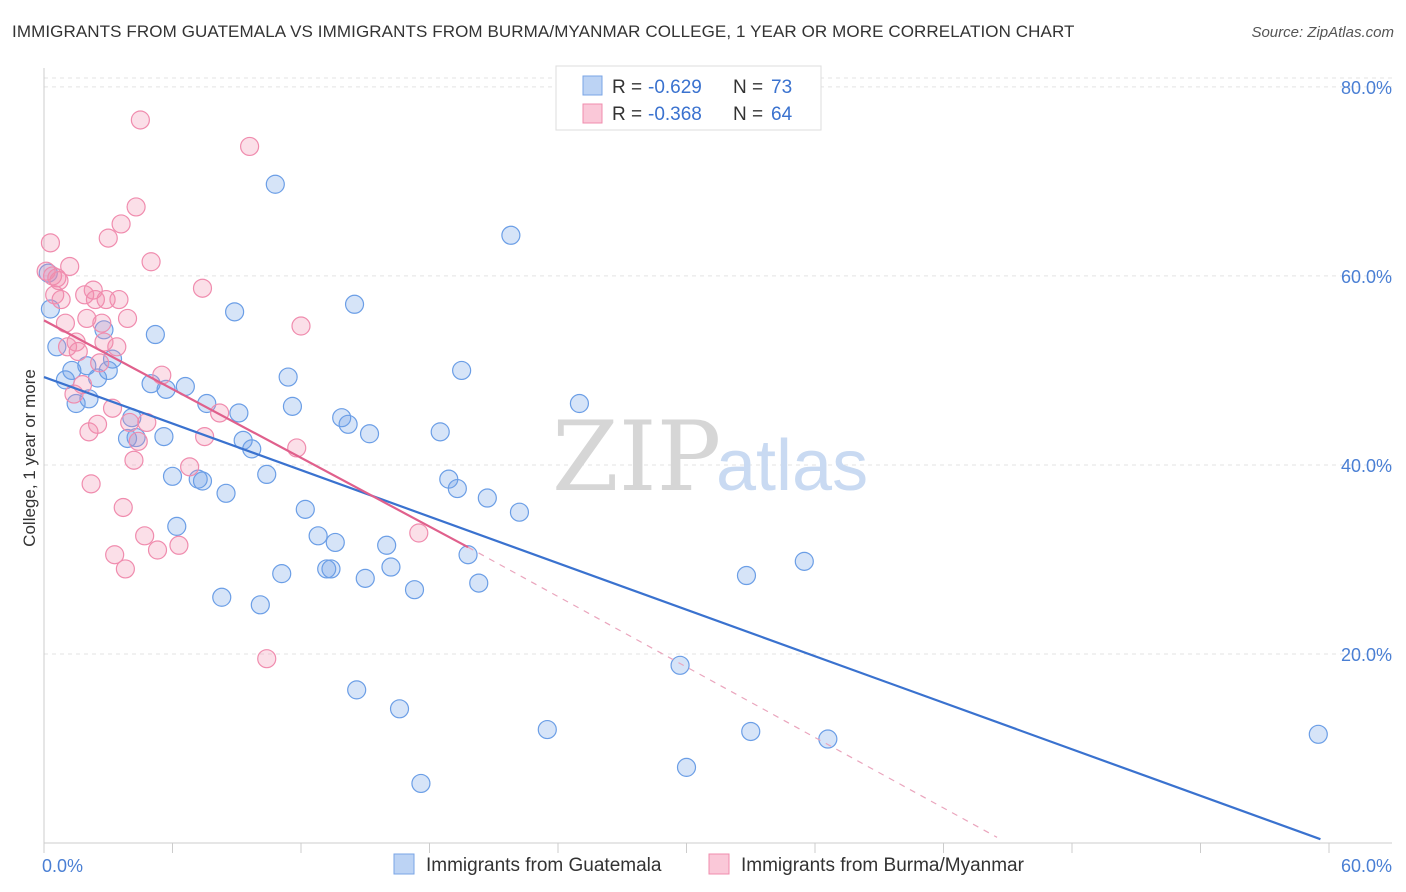 The height and width of the screenshot is (892, 1406). What do you see at coordinates (636, 457) in the screenshot?
I see `watermark-zip: ZIP` at bounding box center [636, 457].